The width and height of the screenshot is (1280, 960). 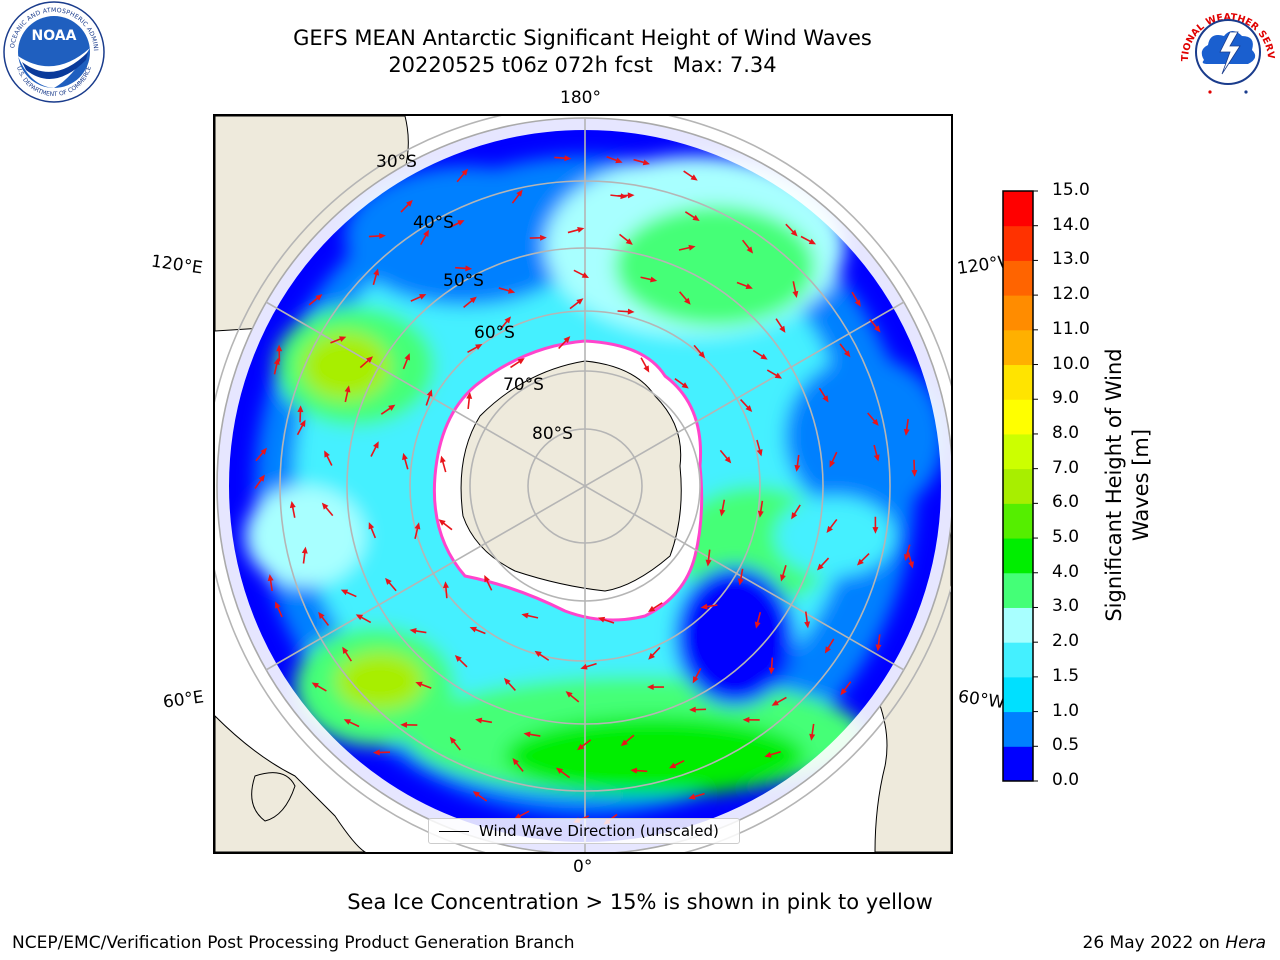 I want to click on lon-label-60w: 60°W, so click(x=981, y=700).